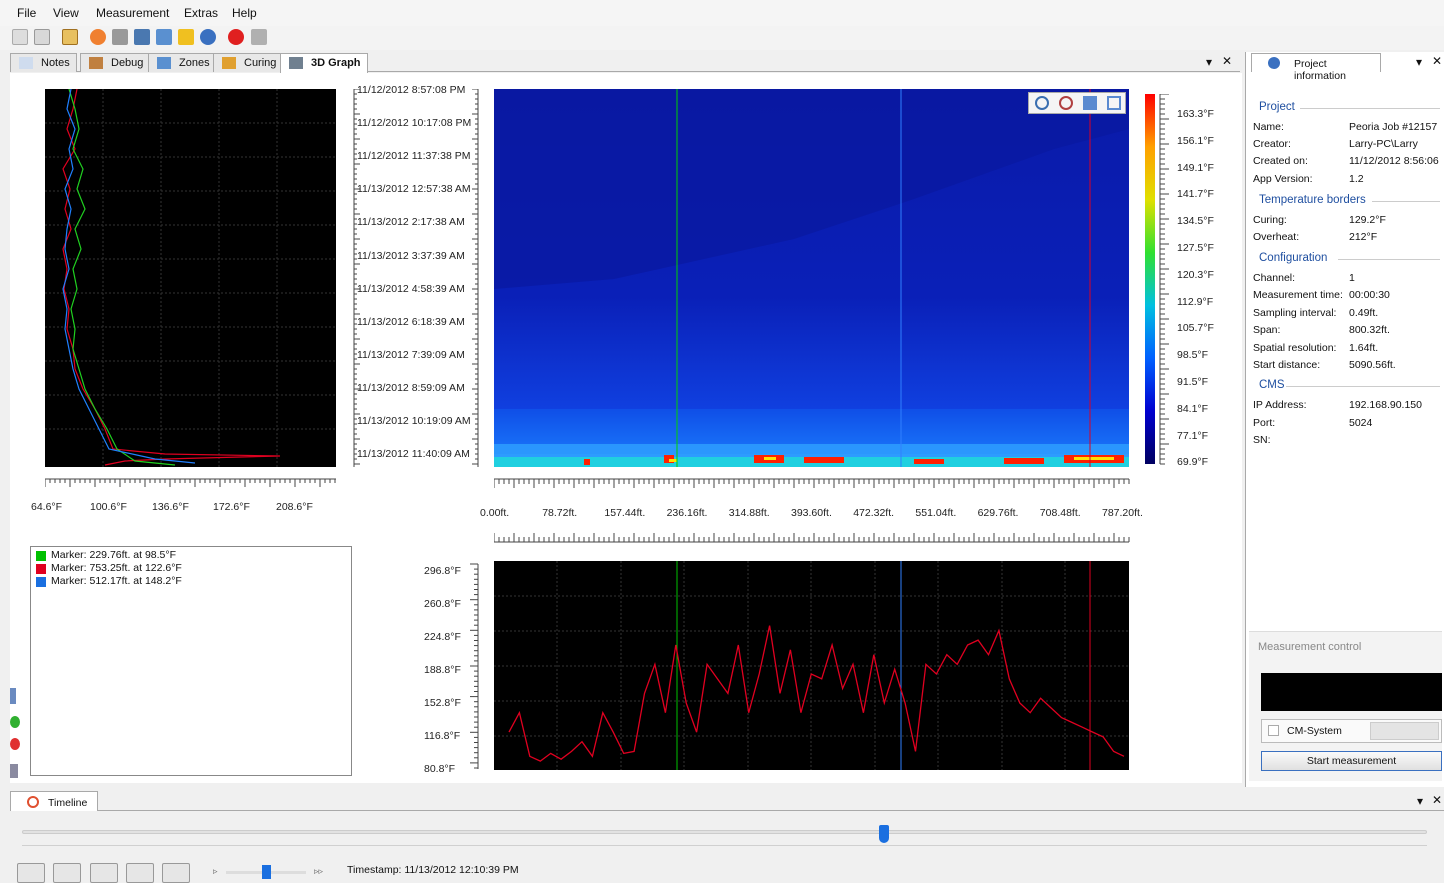 This screenshot has height=883, width=1444. I want to click on copy-icon, so click(1090, 103).